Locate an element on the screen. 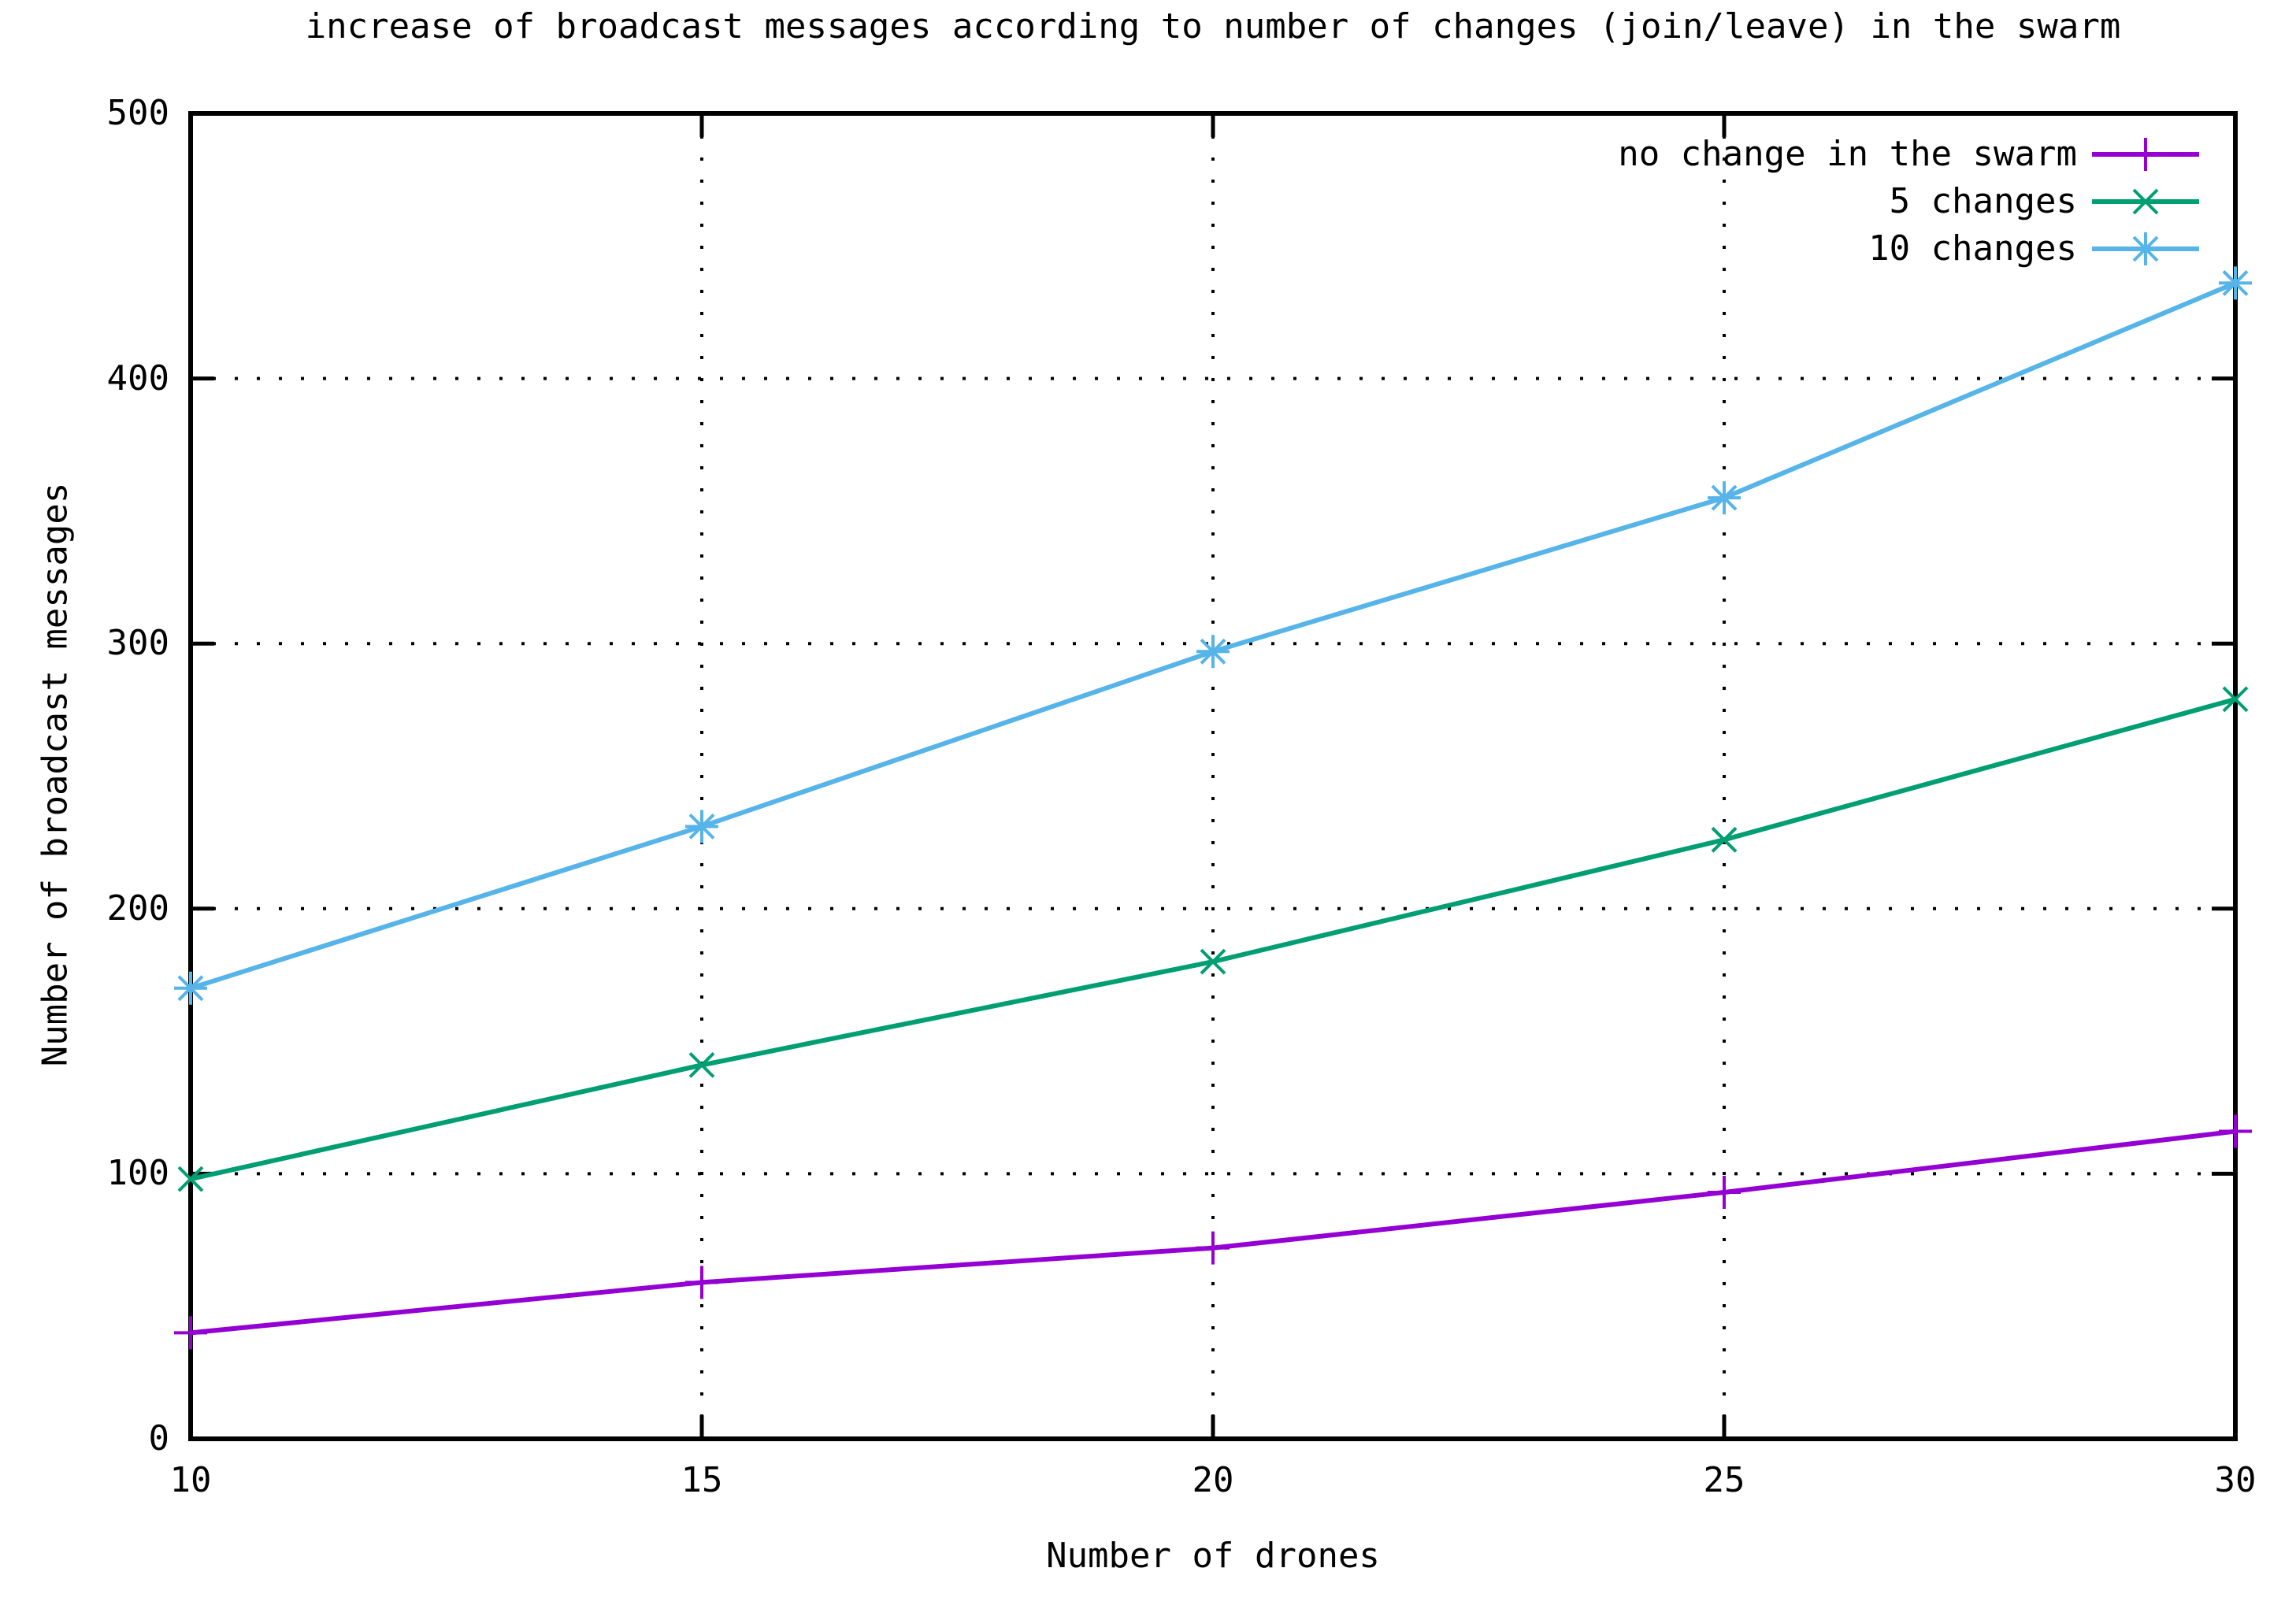 The width and height of the screenshot is (2296, 1605). x-tick-label-15: 15 is located at coordinates (702, 1480).